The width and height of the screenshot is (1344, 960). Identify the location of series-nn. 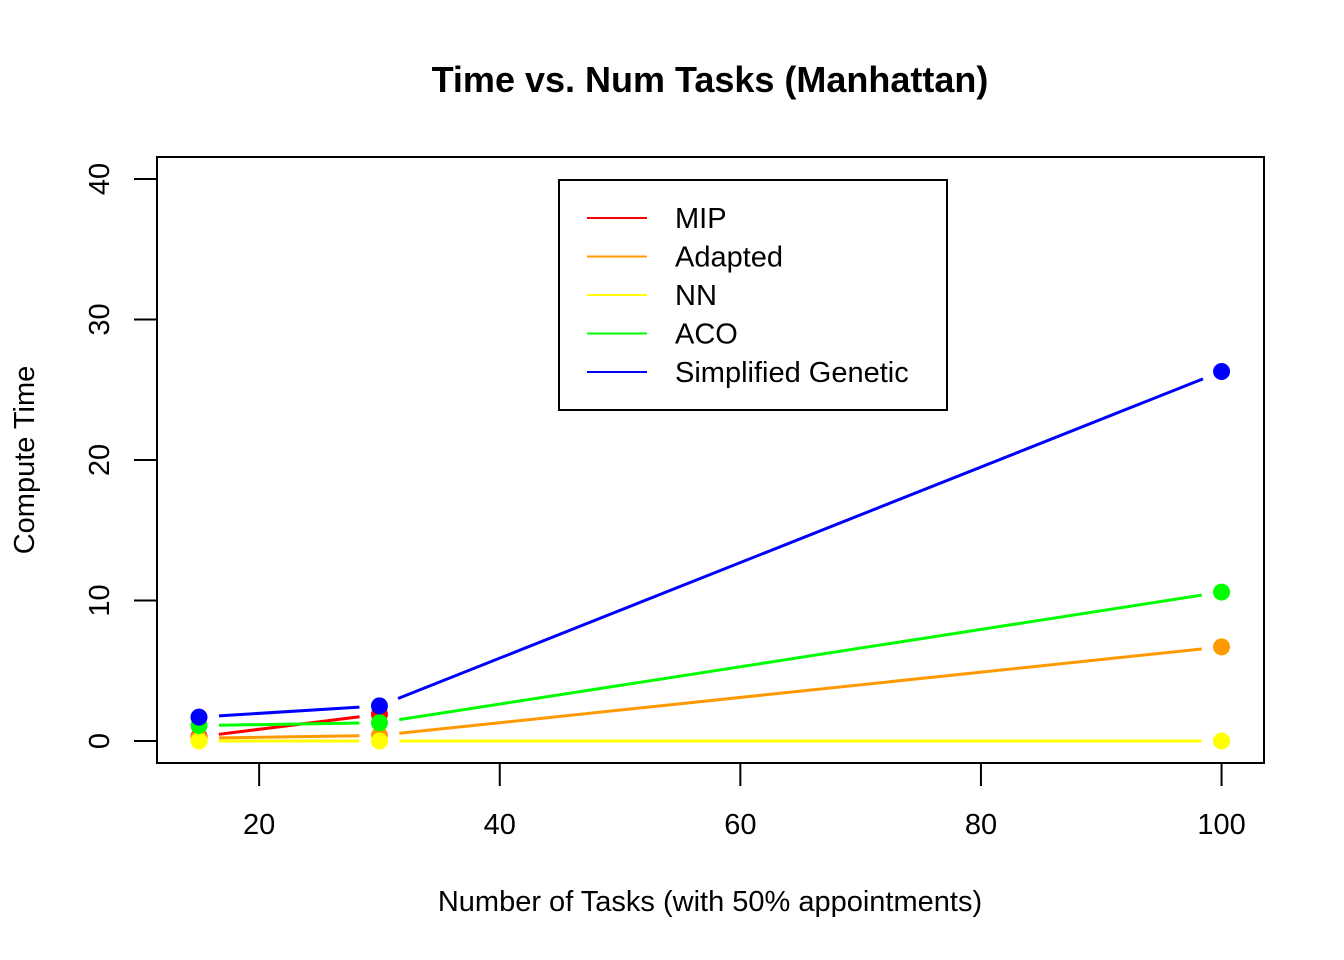
(710, 741).